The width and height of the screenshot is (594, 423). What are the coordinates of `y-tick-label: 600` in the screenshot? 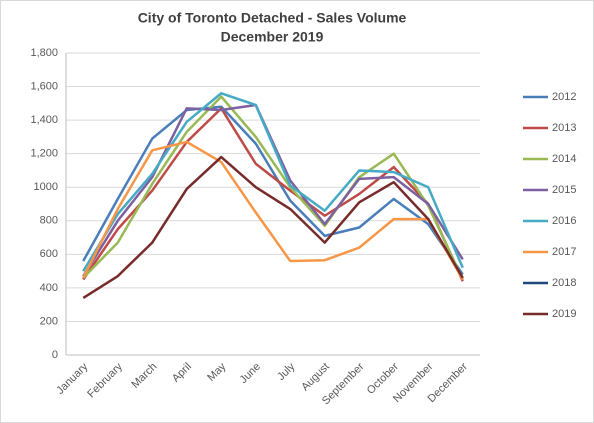 It's located at (49, 254).